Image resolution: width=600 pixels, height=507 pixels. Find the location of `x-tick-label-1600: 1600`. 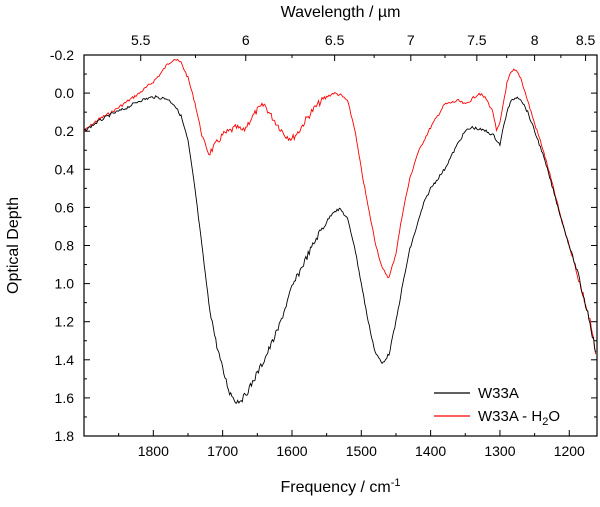

x-tick-label-1600: 1600 is located at coordinates (291, 451).